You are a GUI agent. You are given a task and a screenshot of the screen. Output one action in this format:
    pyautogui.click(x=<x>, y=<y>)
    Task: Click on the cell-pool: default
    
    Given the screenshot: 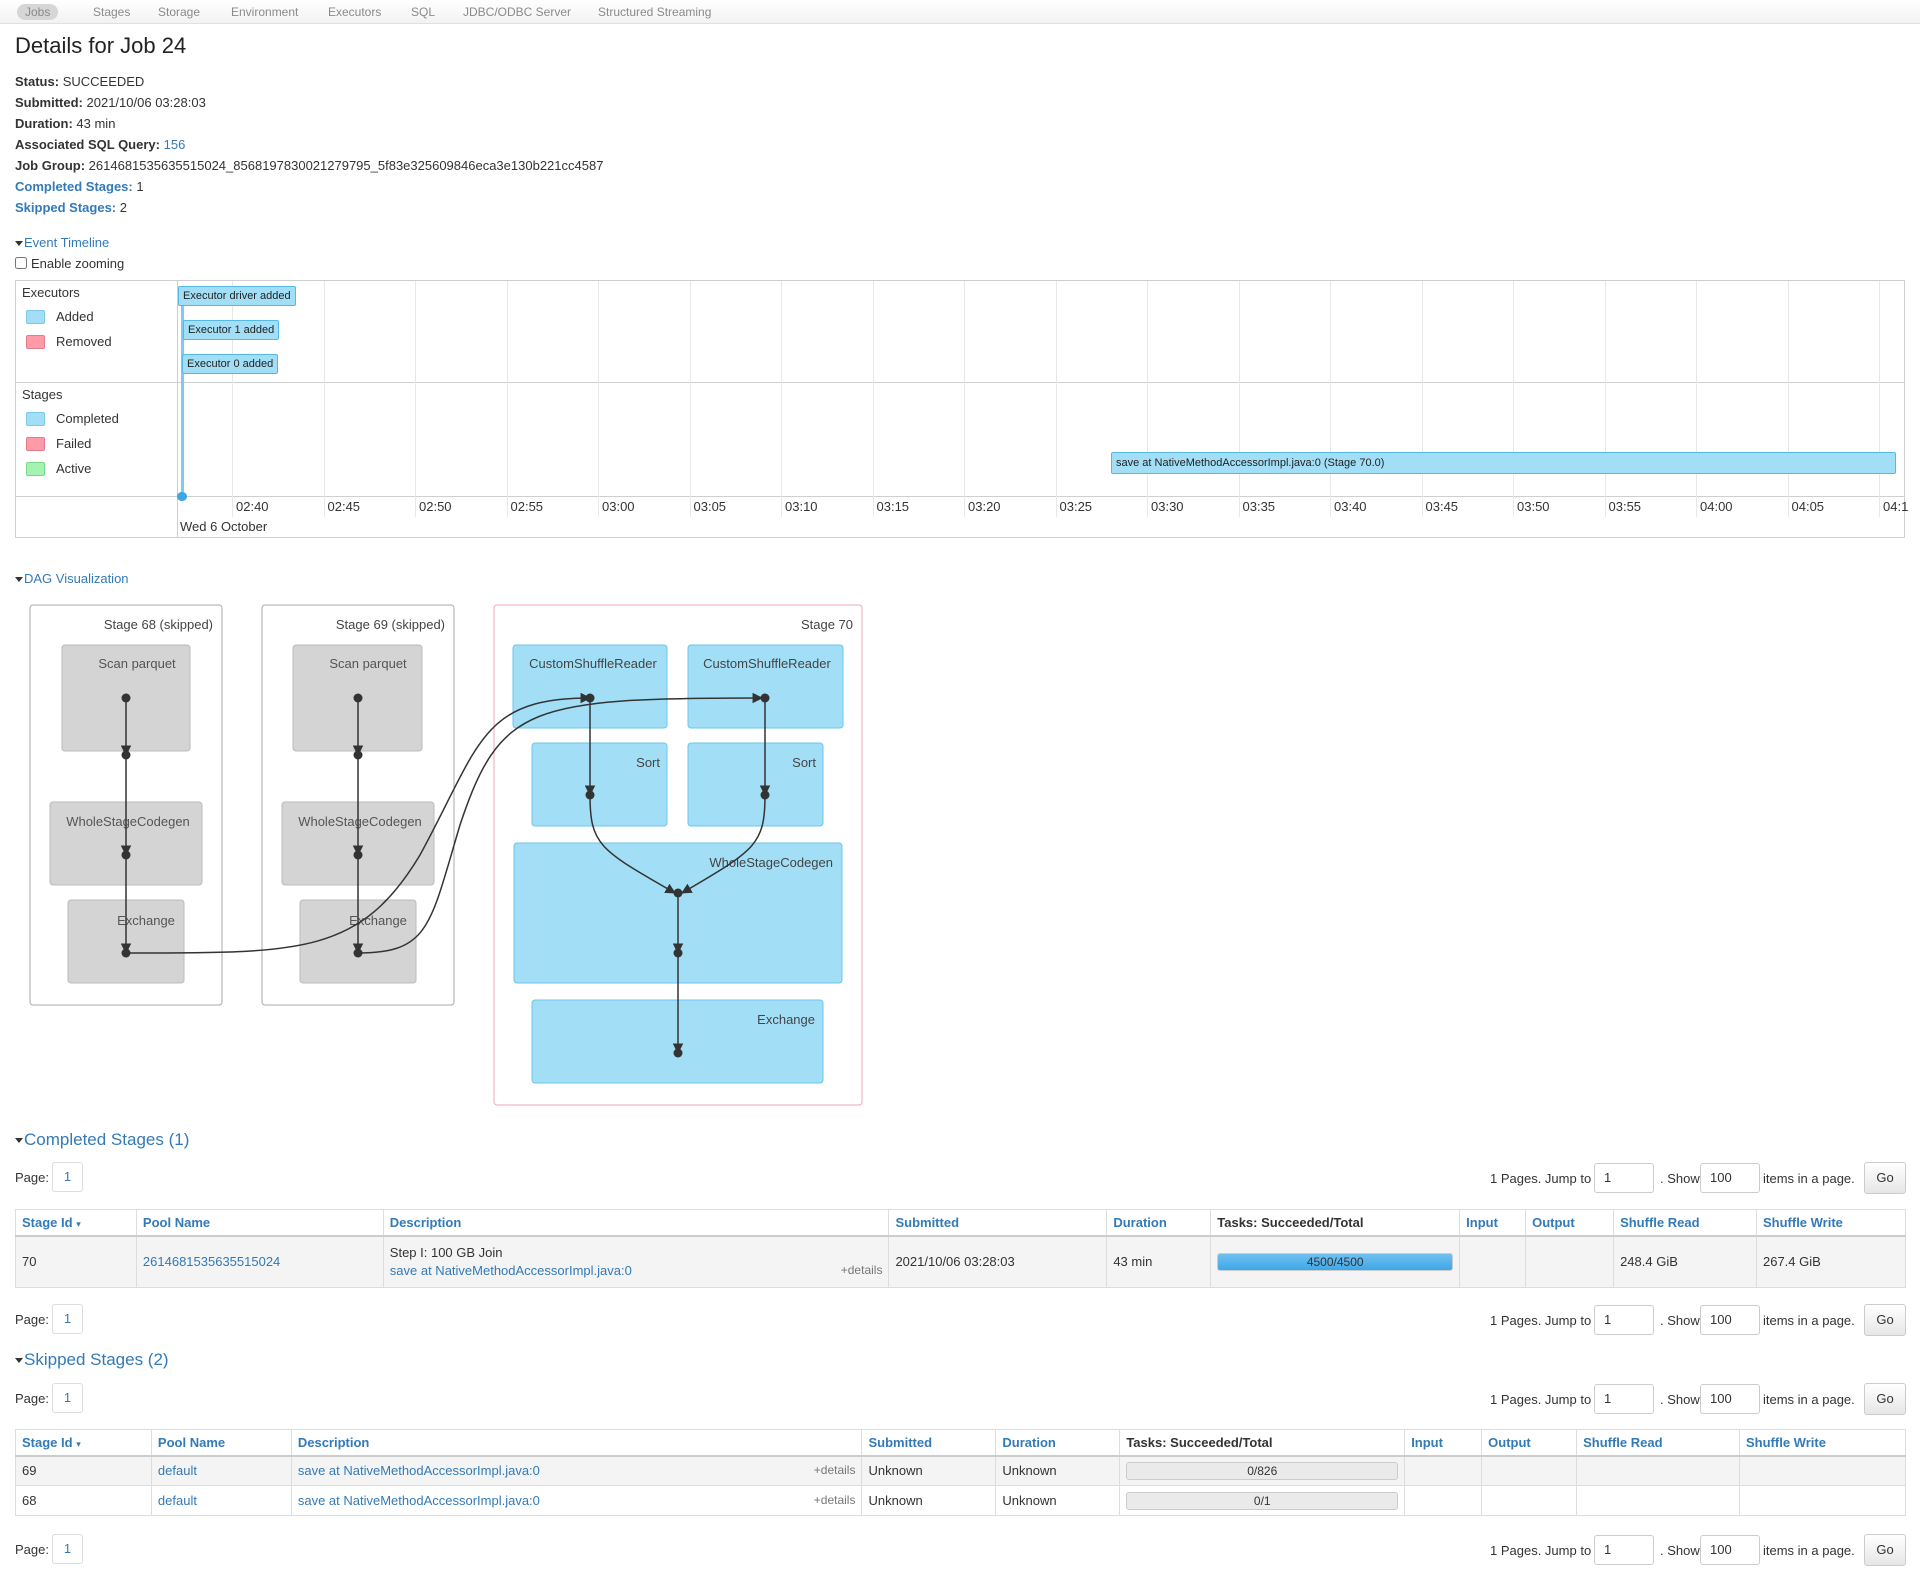 What is the action you would take?
    pyautogui.click(x=221, y=1470)
    